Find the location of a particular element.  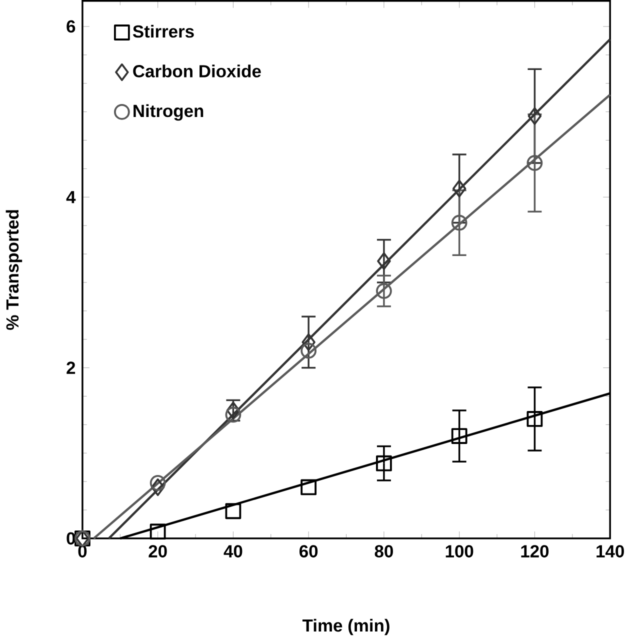

y-tick-label: 2 is located at coordinates (70, 368).